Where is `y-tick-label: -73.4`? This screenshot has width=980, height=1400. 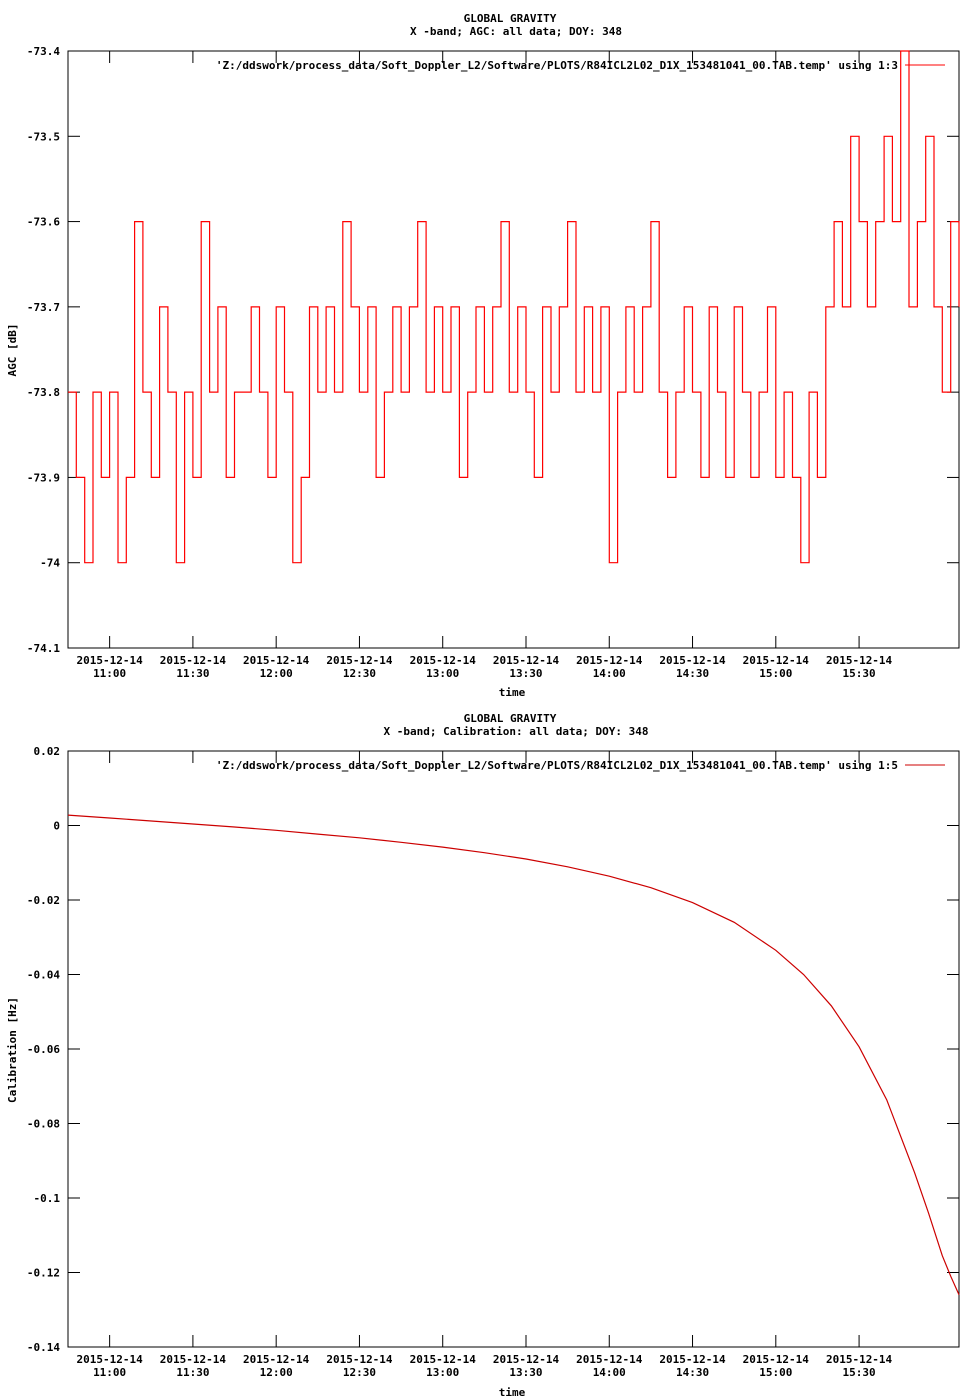 y-tick-label: -73.4 is located at coordinates (43, 51).